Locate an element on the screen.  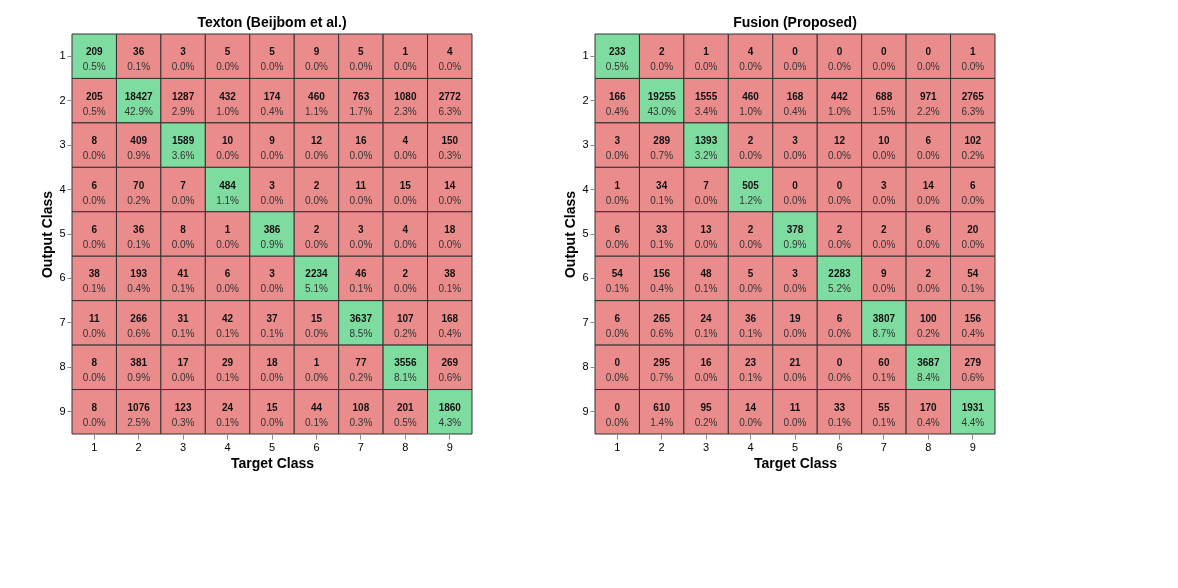
data-label: 378 is located at coordinates (795, 229).